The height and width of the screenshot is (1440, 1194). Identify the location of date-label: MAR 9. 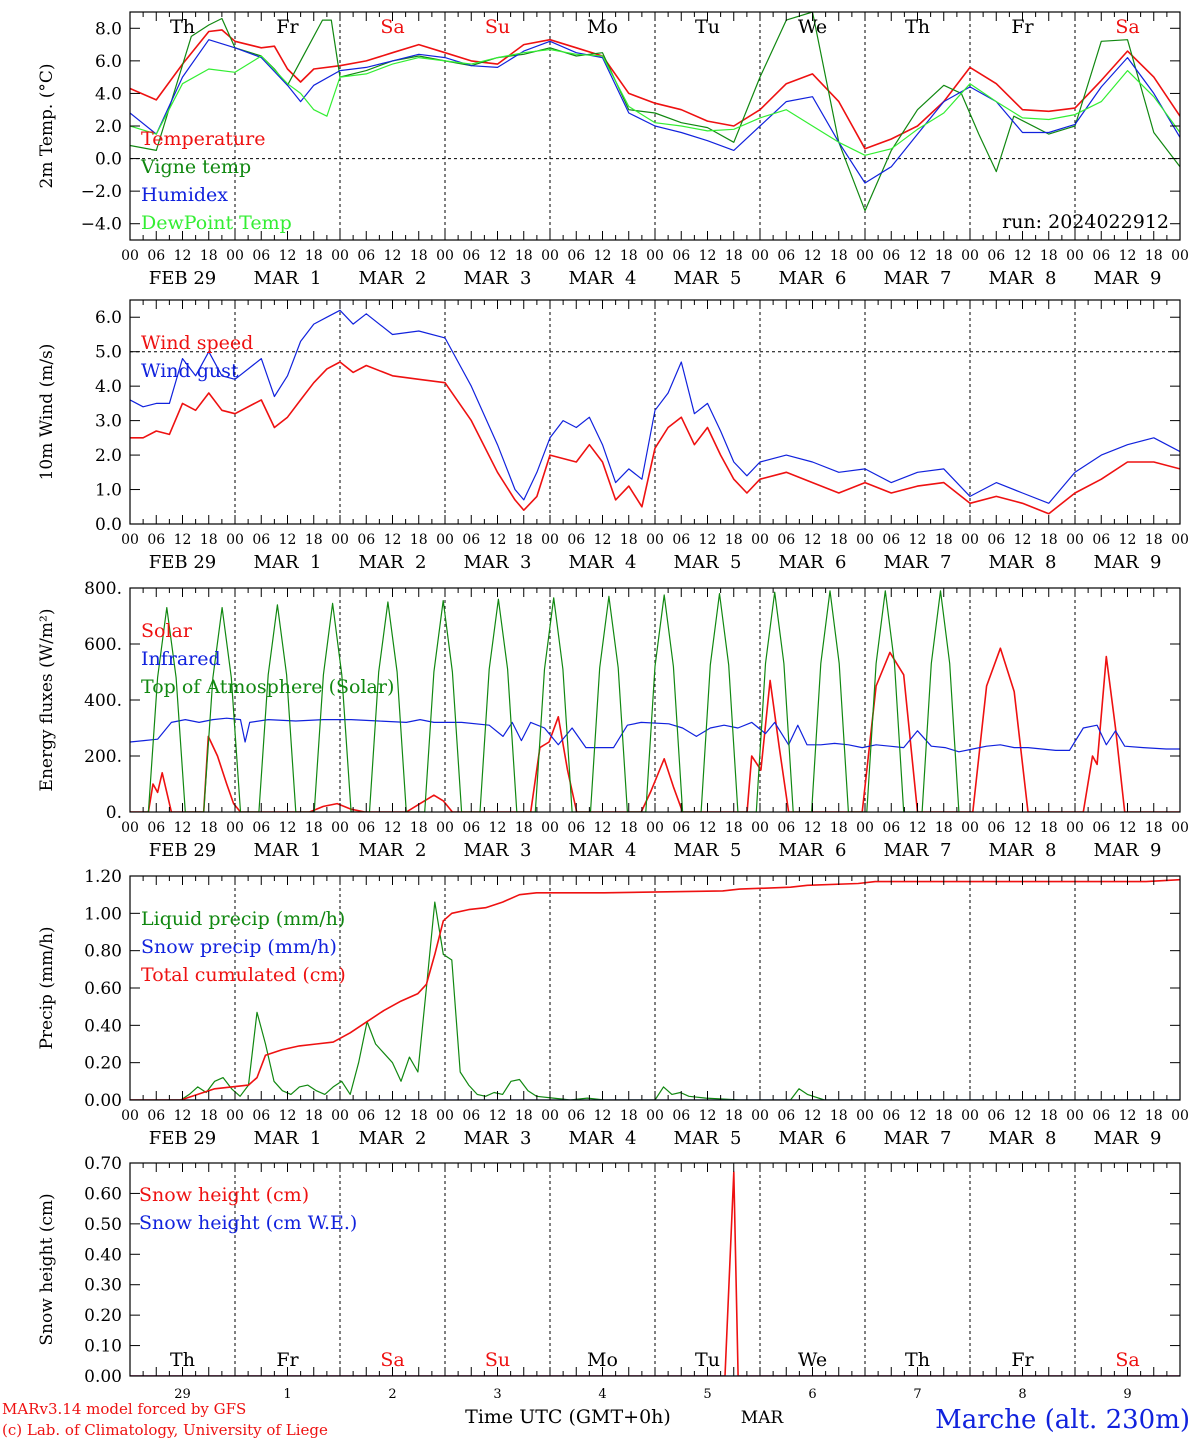
(1128, 1138).